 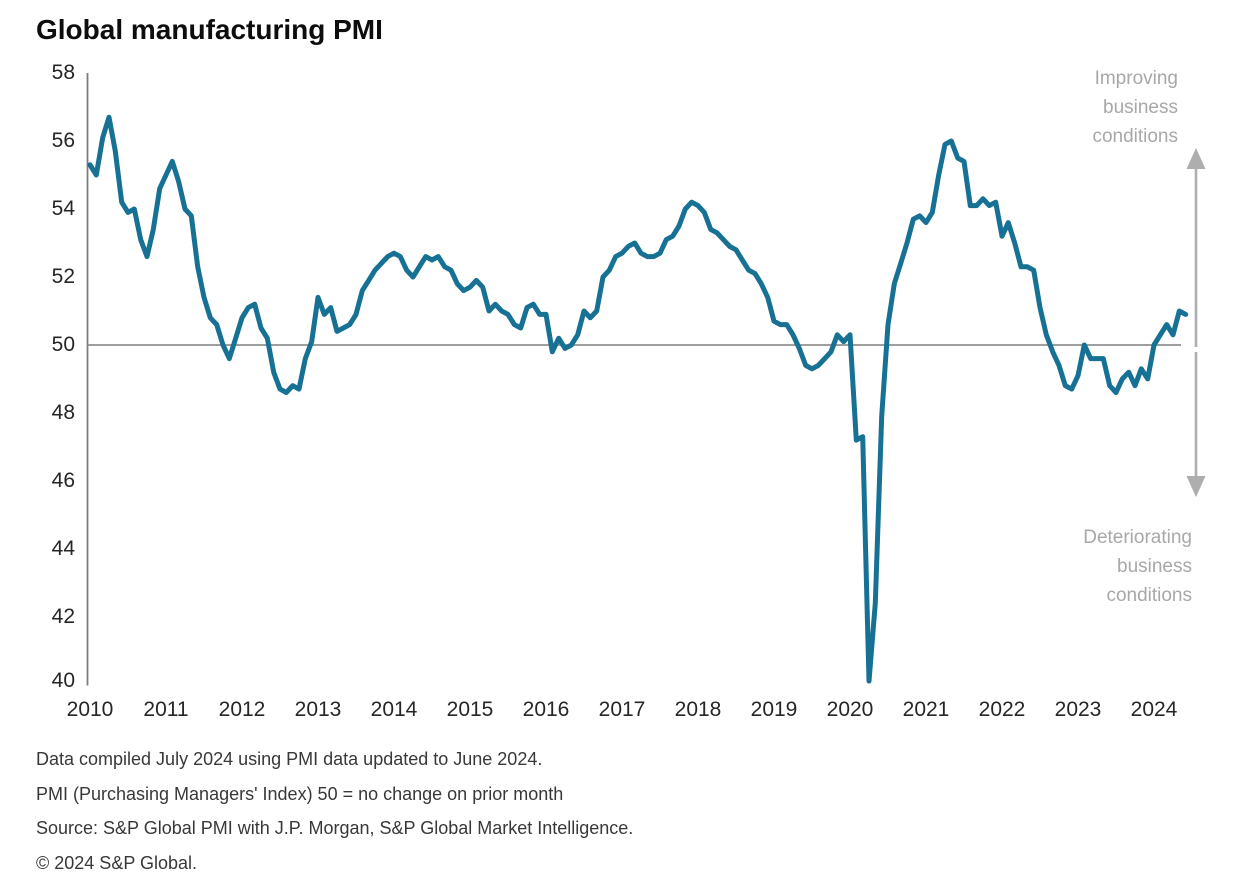 What do you see at coordinates (926, 709) in the screenshot?
I see `x-tick-label: 2021` at bounding box center [926, 709].